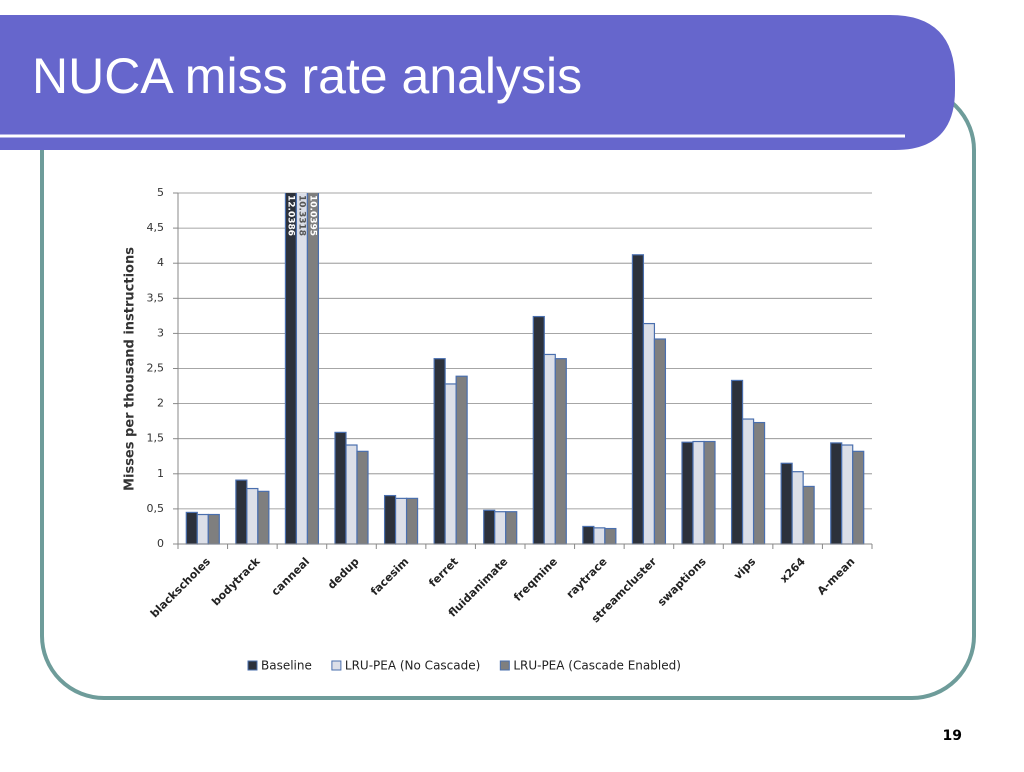  What do you see at coordinates (156, 297) in the screenshot?
I see `y-tick-label: 3,5` at bounding box center [156, 297].